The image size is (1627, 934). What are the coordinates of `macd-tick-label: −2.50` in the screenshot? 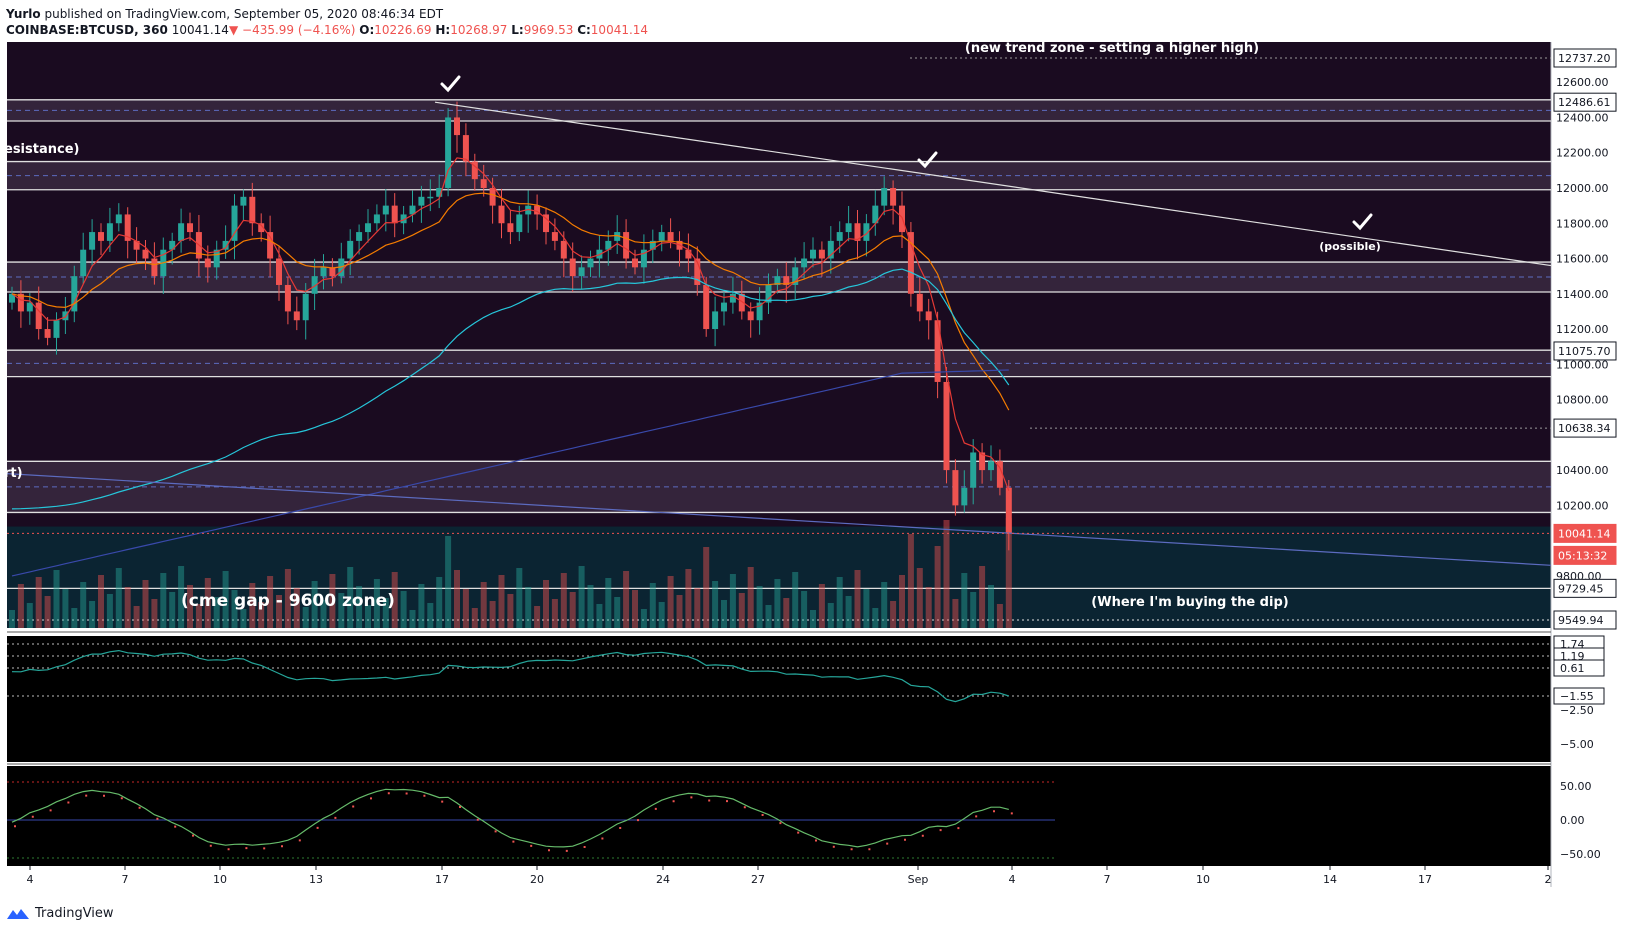 It's located at (1577, 710).